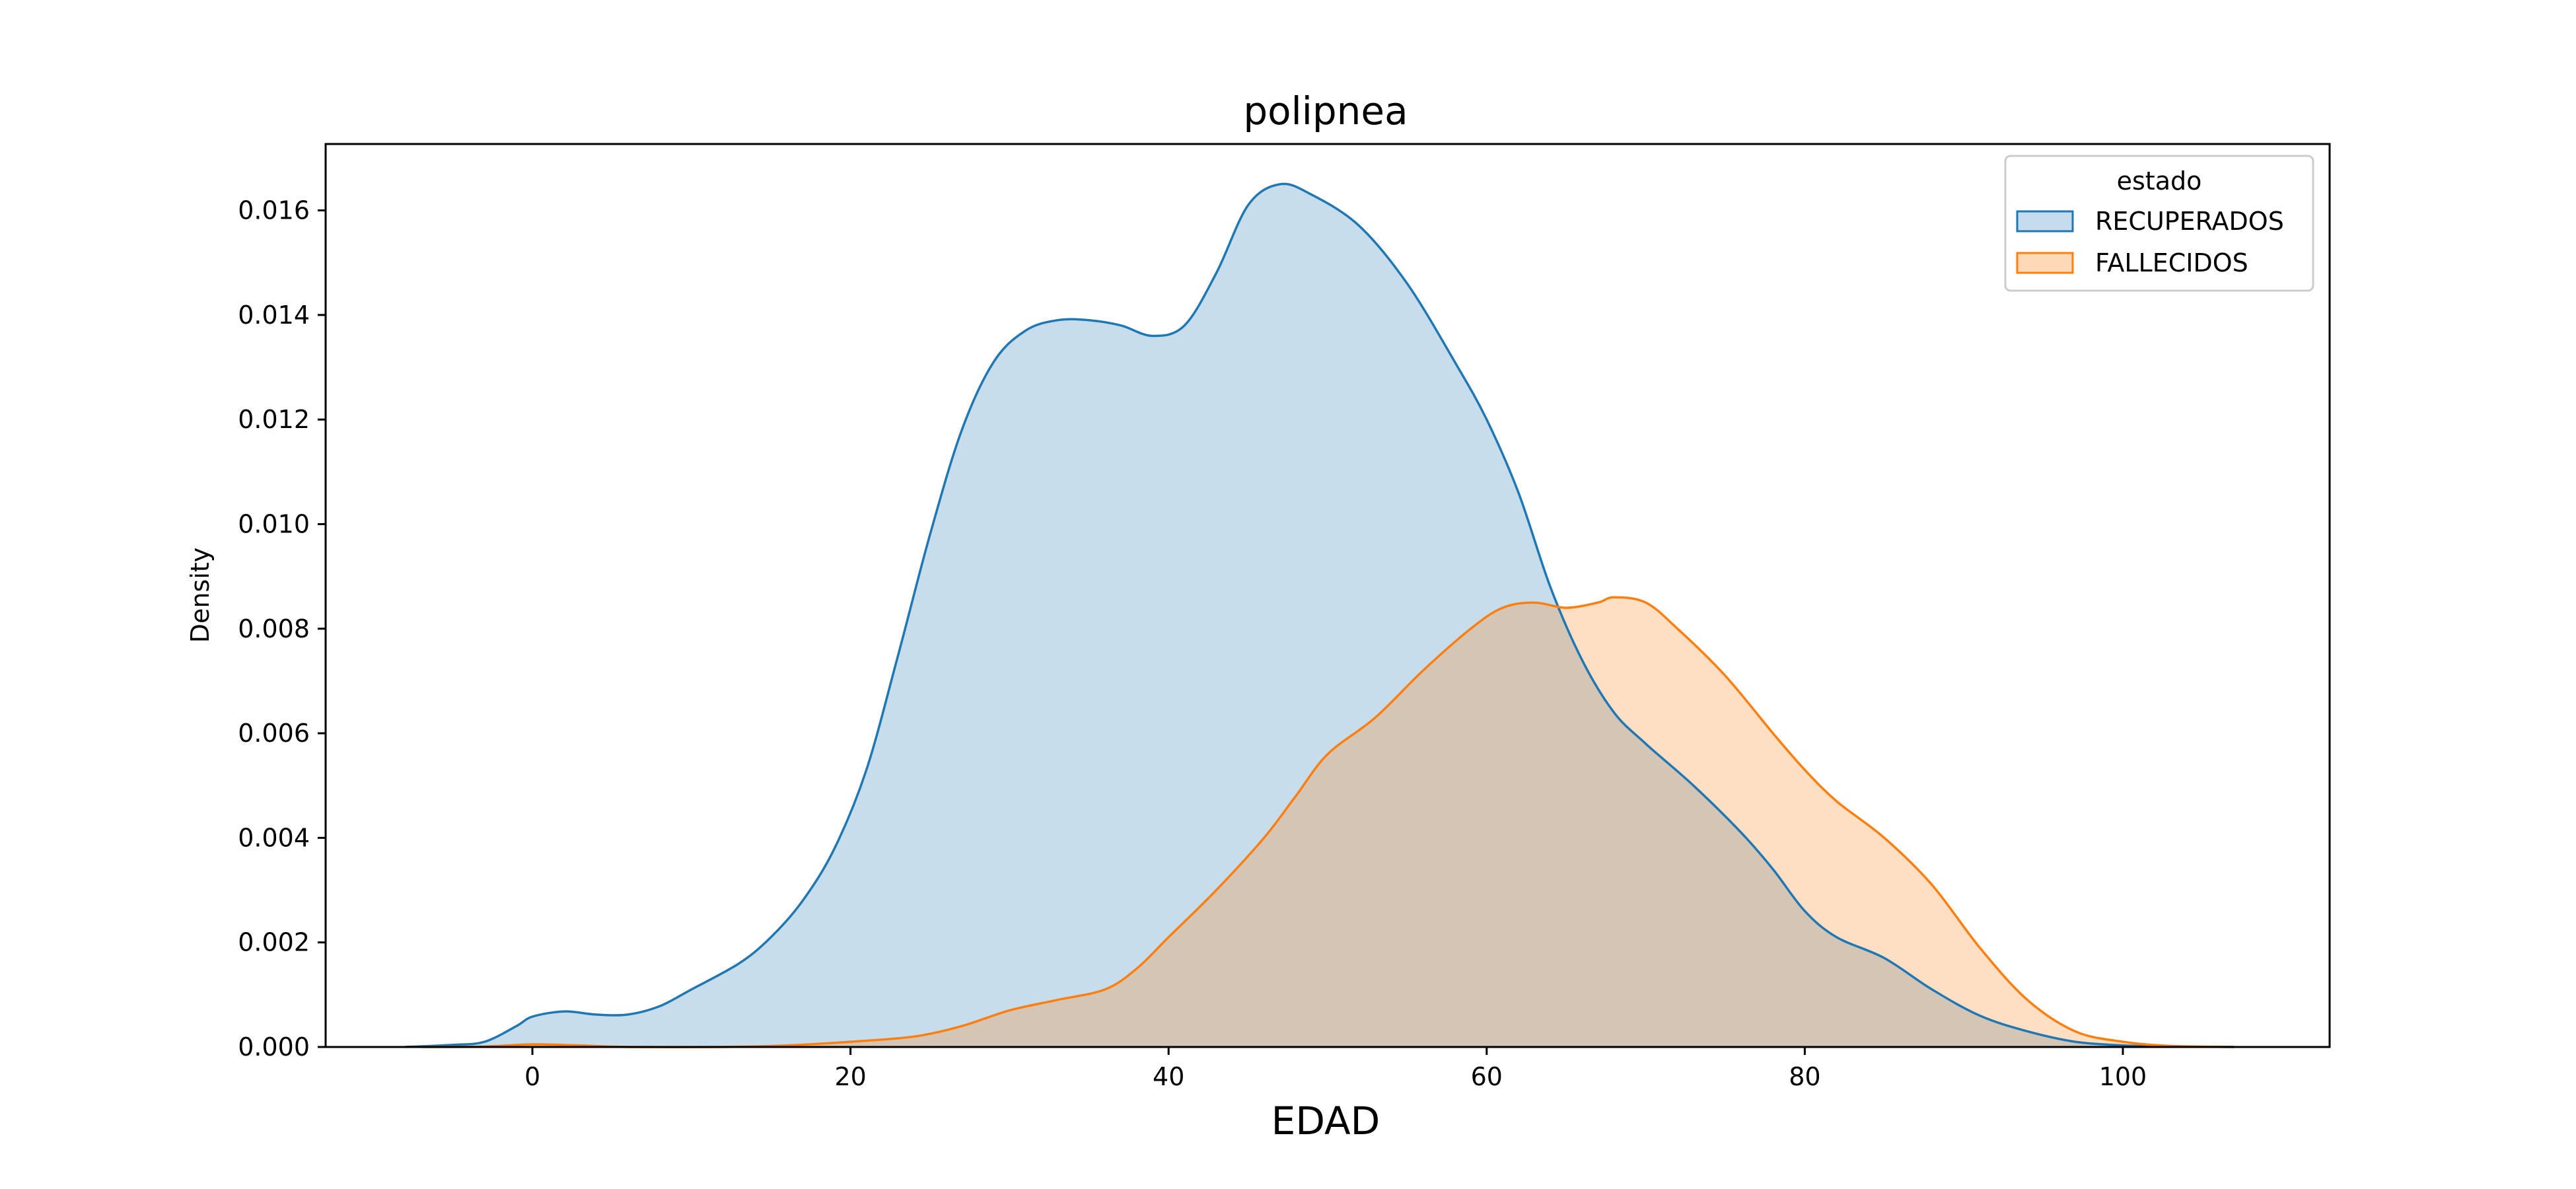 The width and height of the screenshot is (2576, 1189). Describe the element at coordinates (274, 523) in the screenshot. I see `y-tick-label: 0.010` at that location.